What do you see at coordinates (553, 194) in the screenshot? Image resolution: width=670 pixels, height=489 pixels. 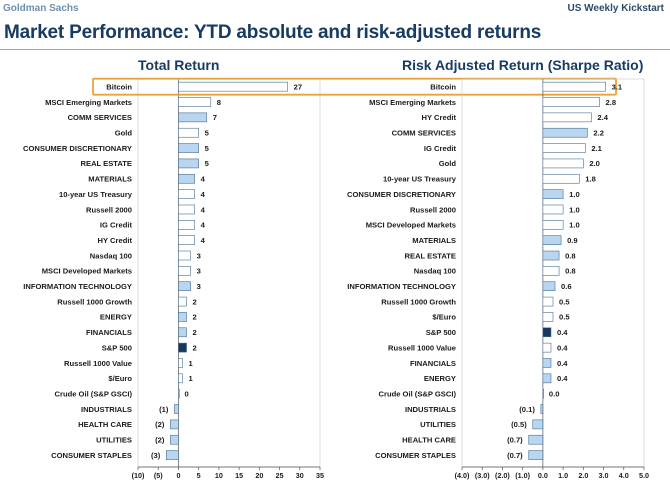 I see `sharpe-bar-consumer-discretionary` at bounding box center [553, 194].